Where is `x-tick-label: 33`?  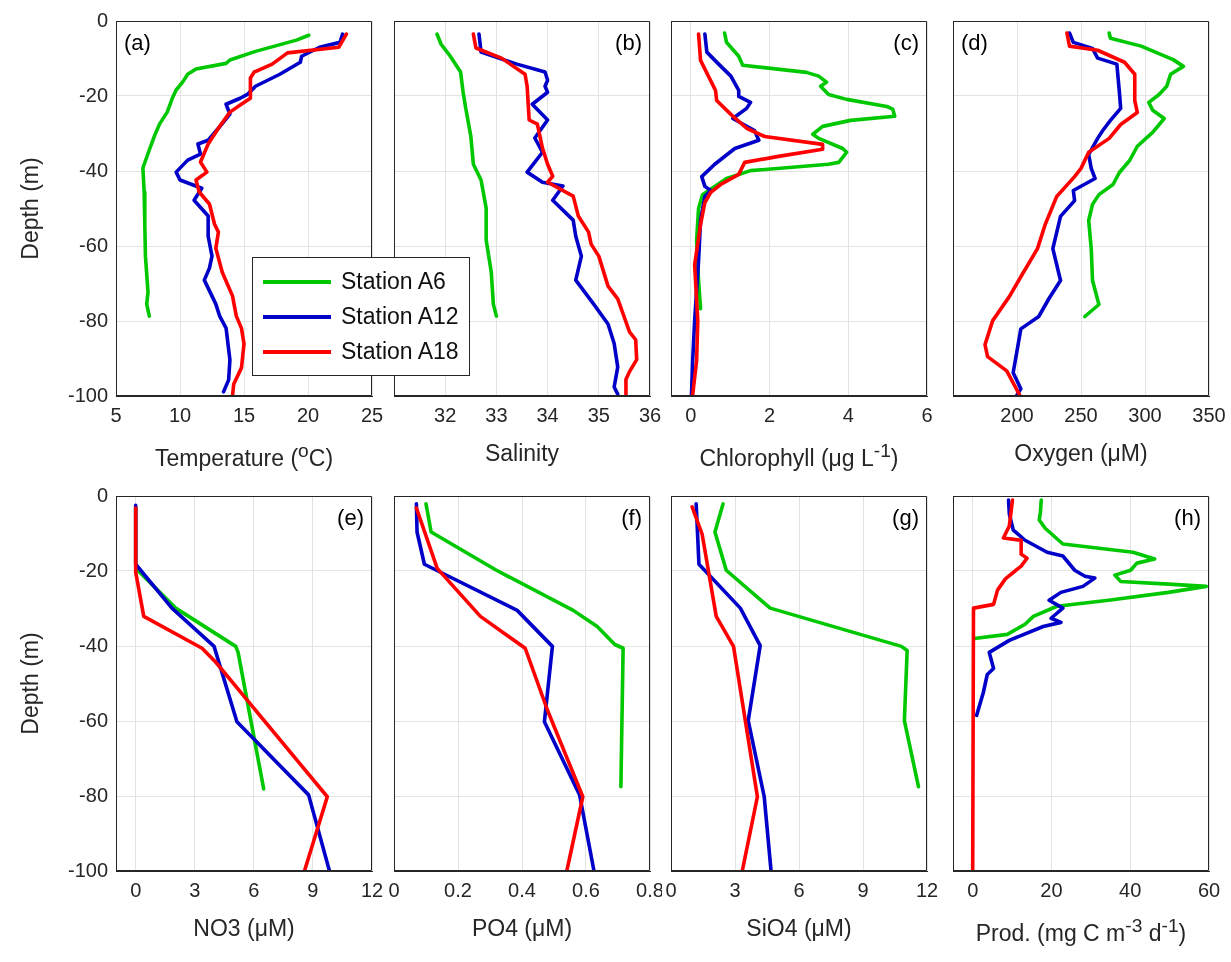 x-tick-label: 33 is located at coordinates (496, 414).